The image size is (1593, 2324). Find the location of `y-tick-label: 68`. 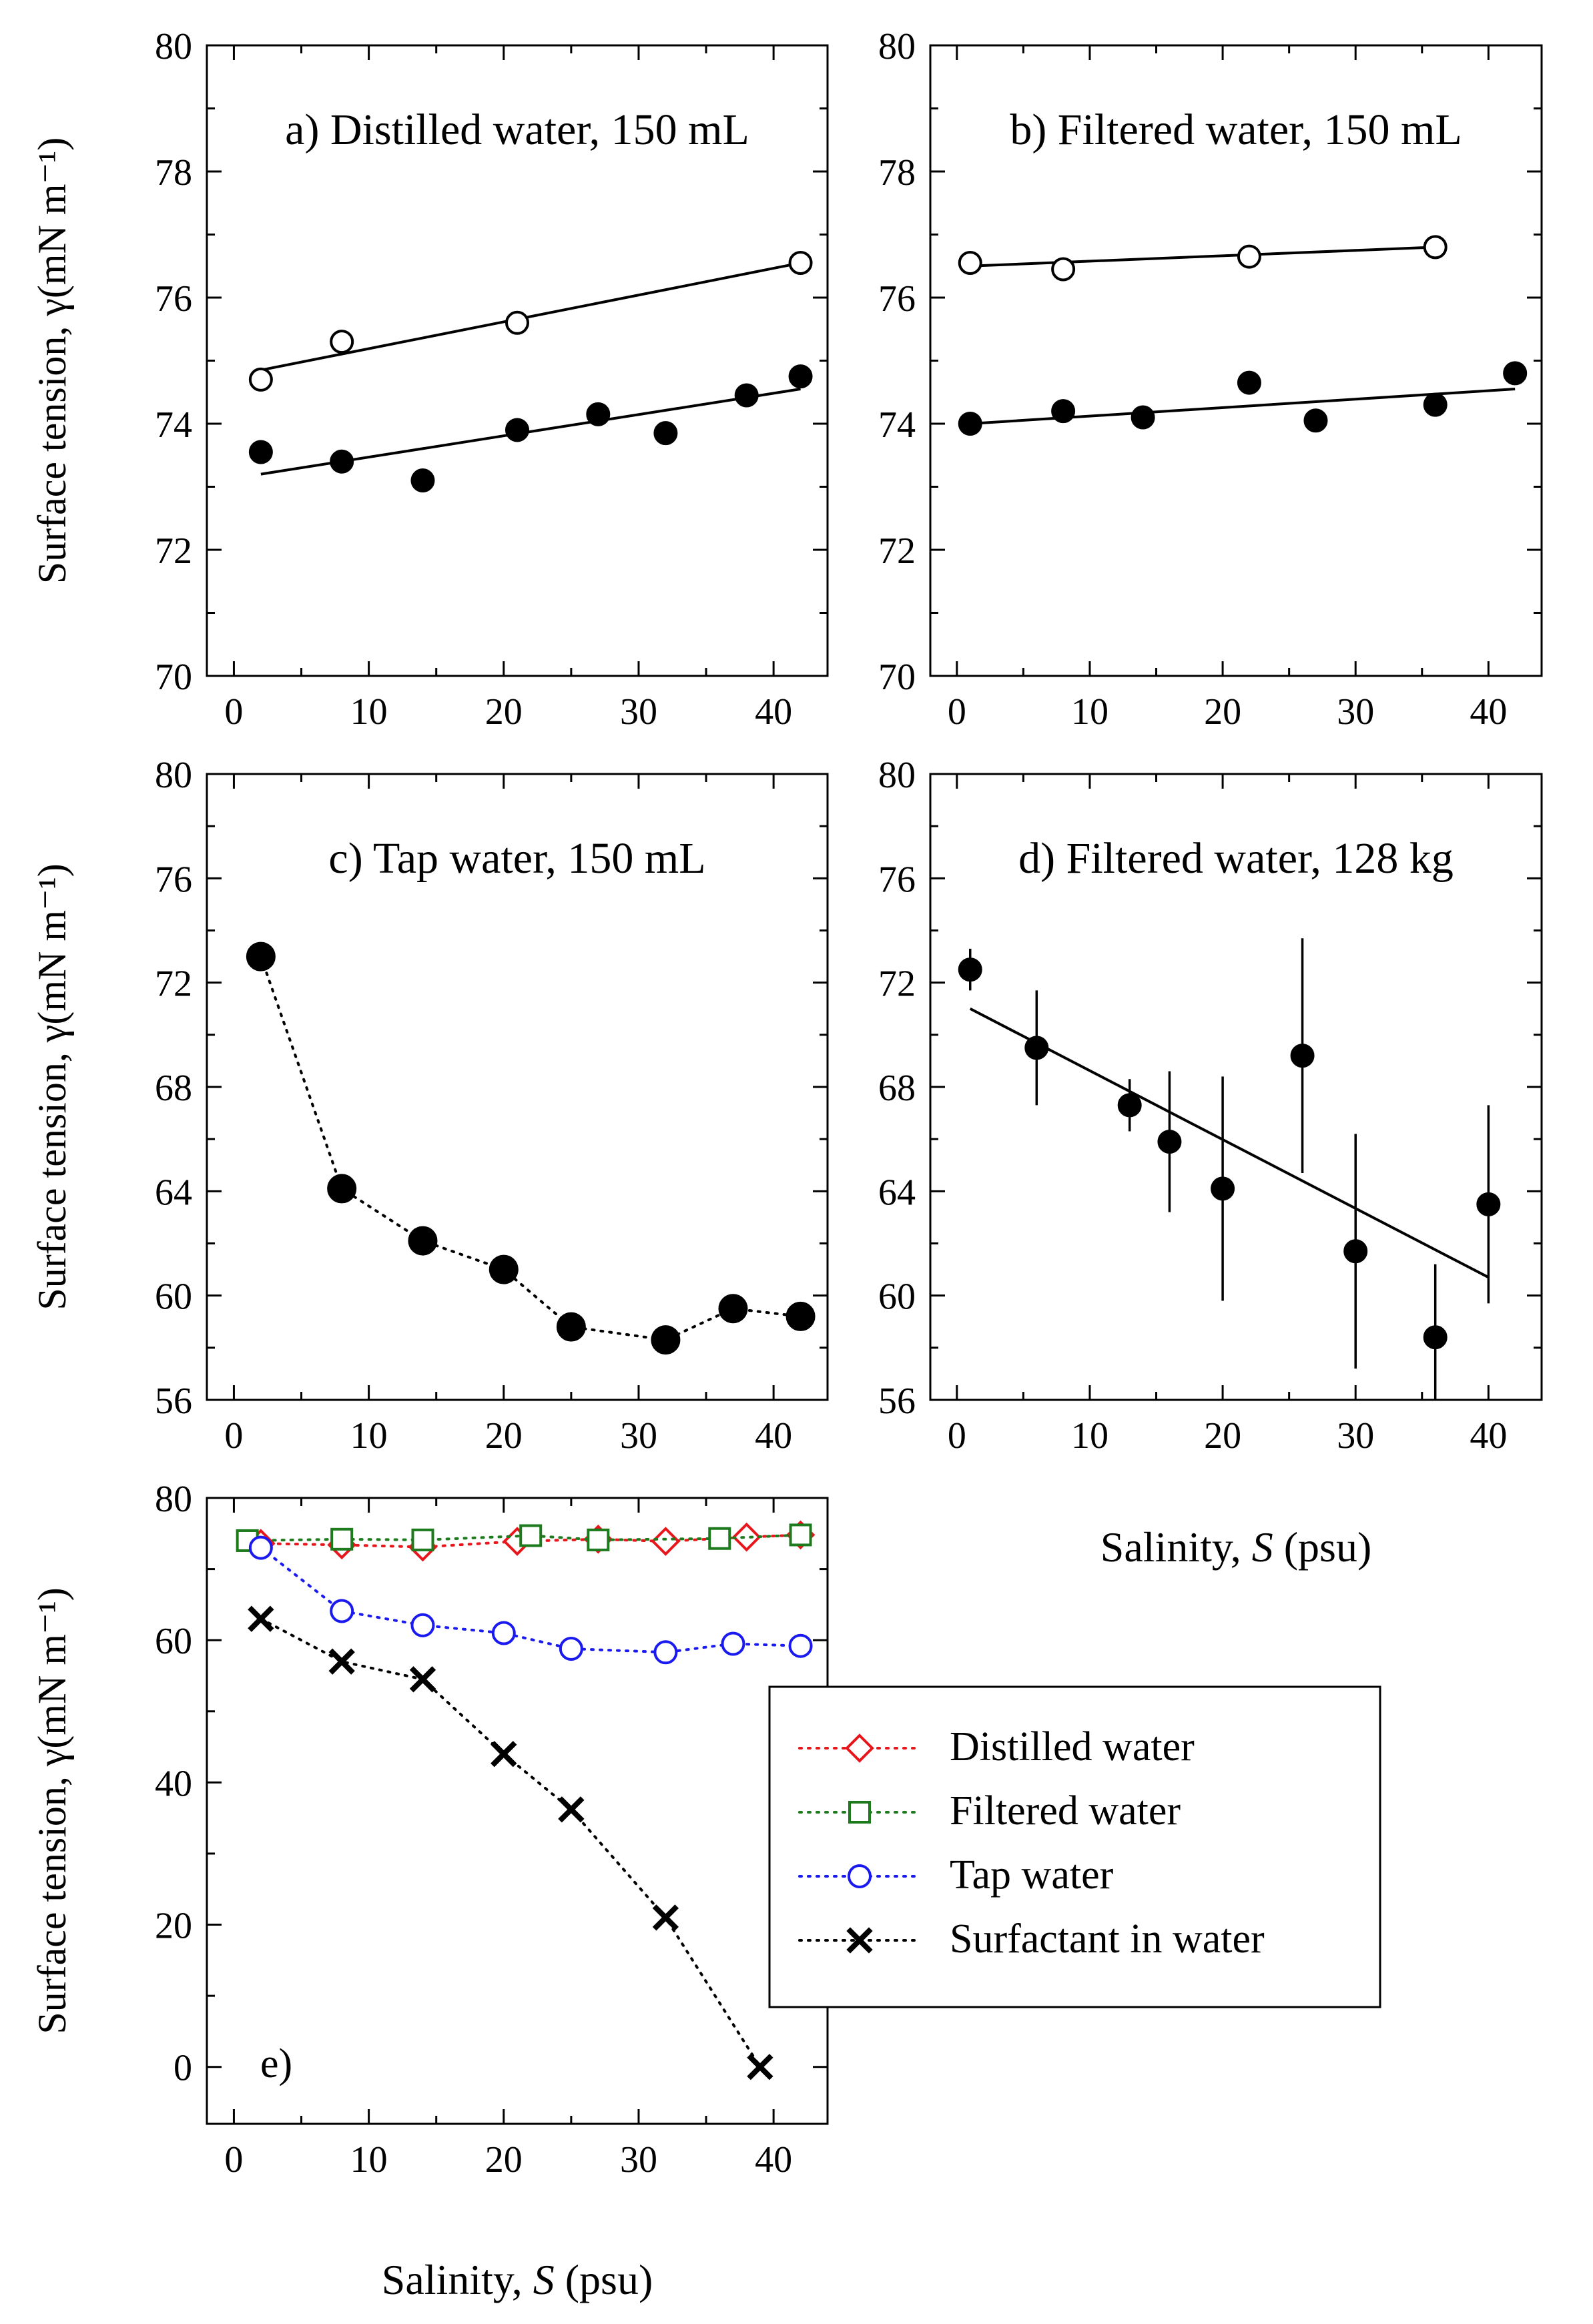

y-tick-label: 68 is located at coordinates (897, 1088).